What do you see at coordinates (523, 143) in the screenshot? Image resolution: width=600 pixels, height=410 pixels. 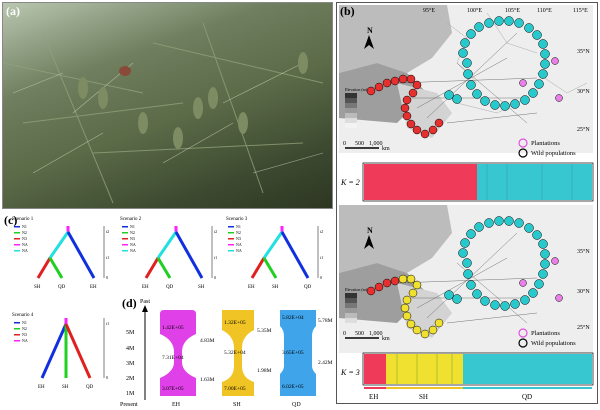 I see `plantation-legend-icon` at bounding box center [523, 143].